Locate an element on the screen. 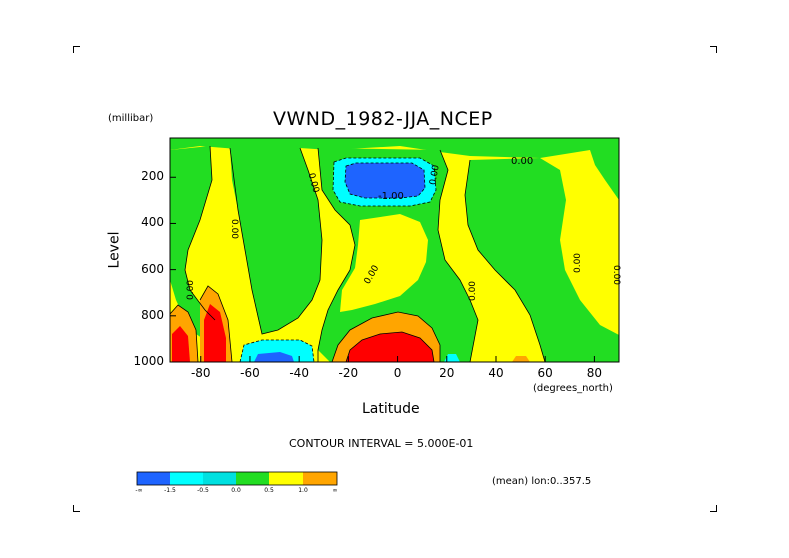 The width and height of the screenshot is (789, 558). colorbar-tick-label: 0.0 is located at coordinates (236, 490).